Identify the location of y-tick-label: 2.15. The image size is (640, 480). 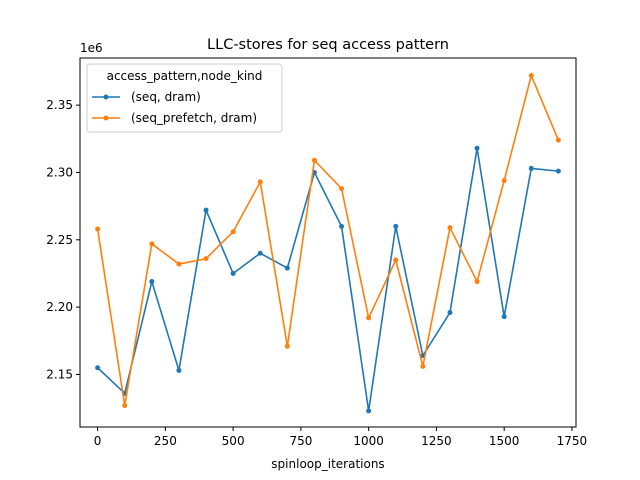
(59, 374).